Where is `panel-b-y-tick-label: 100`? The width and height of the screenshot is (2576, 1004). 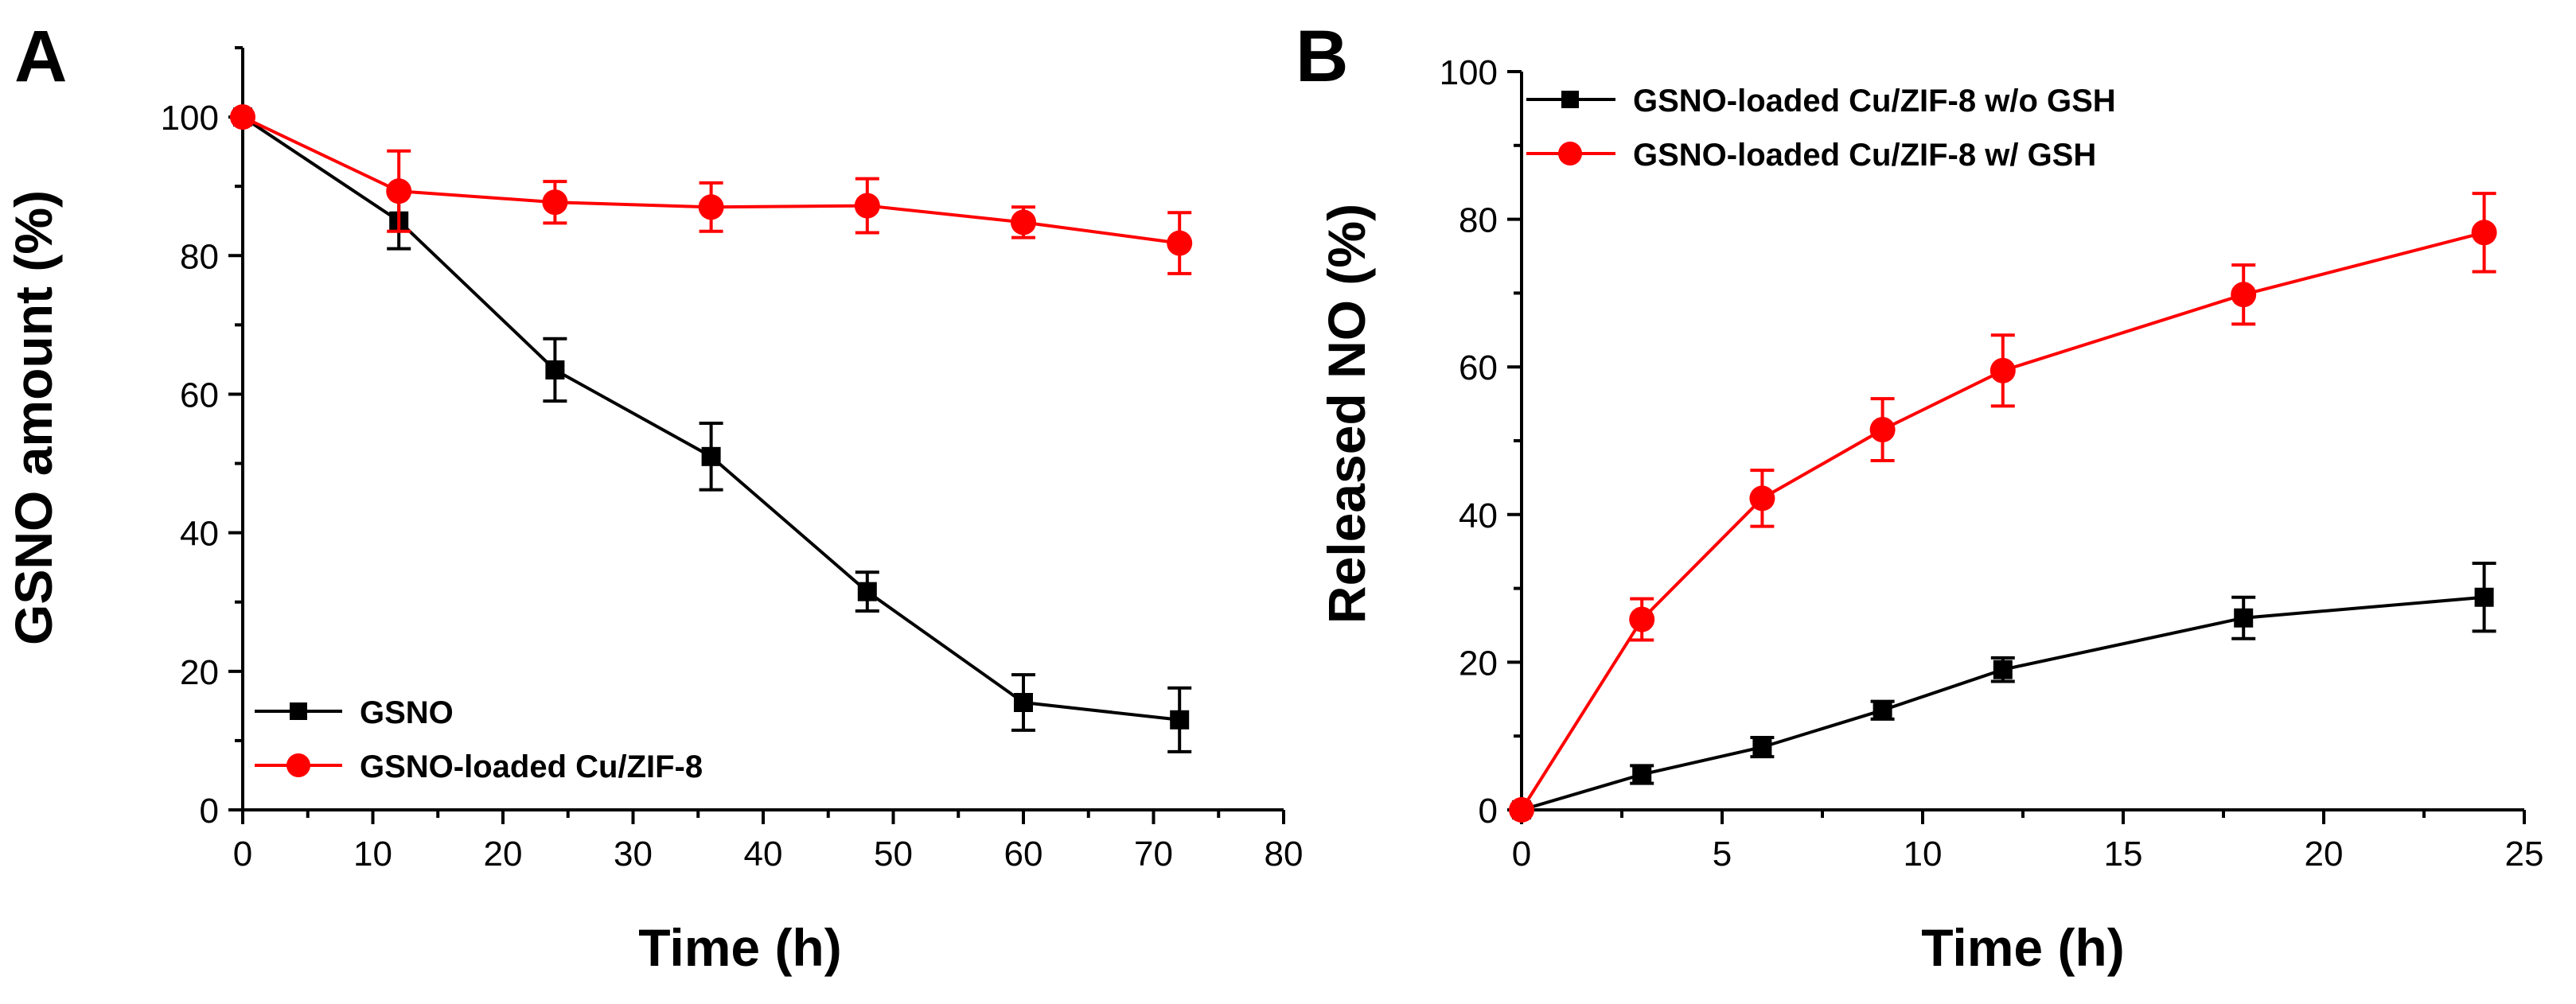 panel-b-y-tick-label: 100 is located at coordinates (1469, 73).